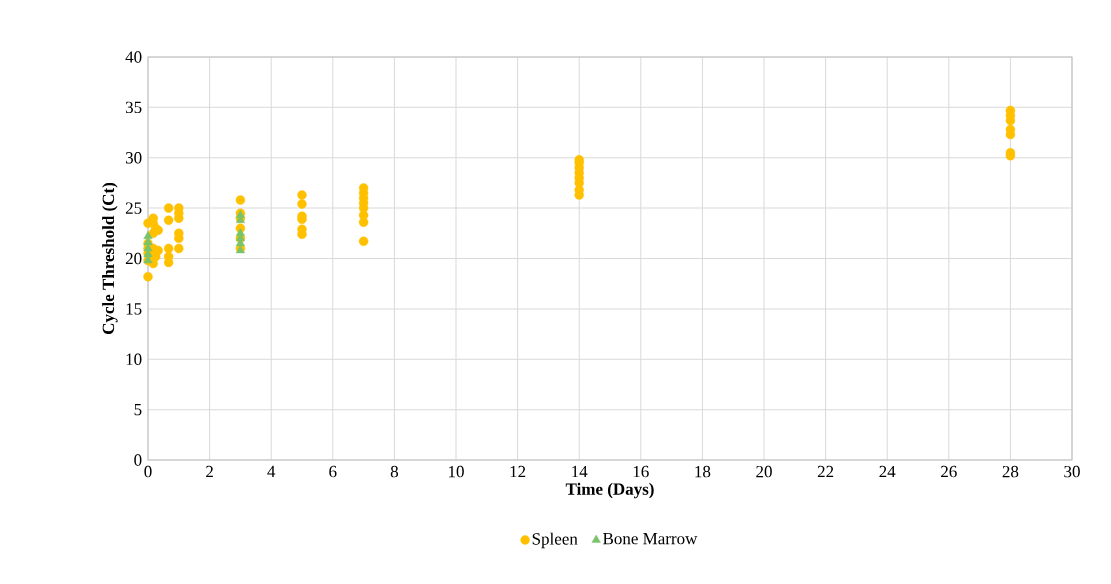 The width and height of the screenshot is (1111, 584). I want to click on y-tick-label: 15, so click(134, 309).